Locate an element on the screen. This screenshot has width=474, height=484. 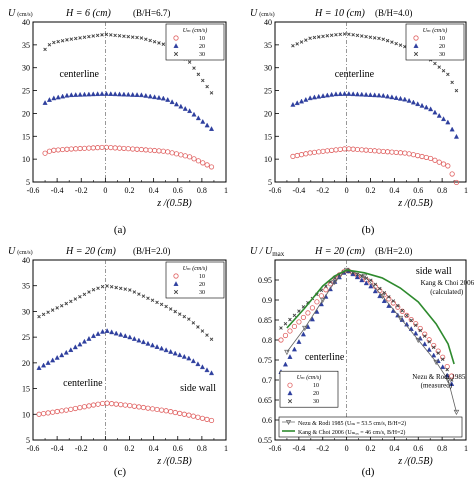
x-tick-label: 0.6 is located at coordinates (178, 190).